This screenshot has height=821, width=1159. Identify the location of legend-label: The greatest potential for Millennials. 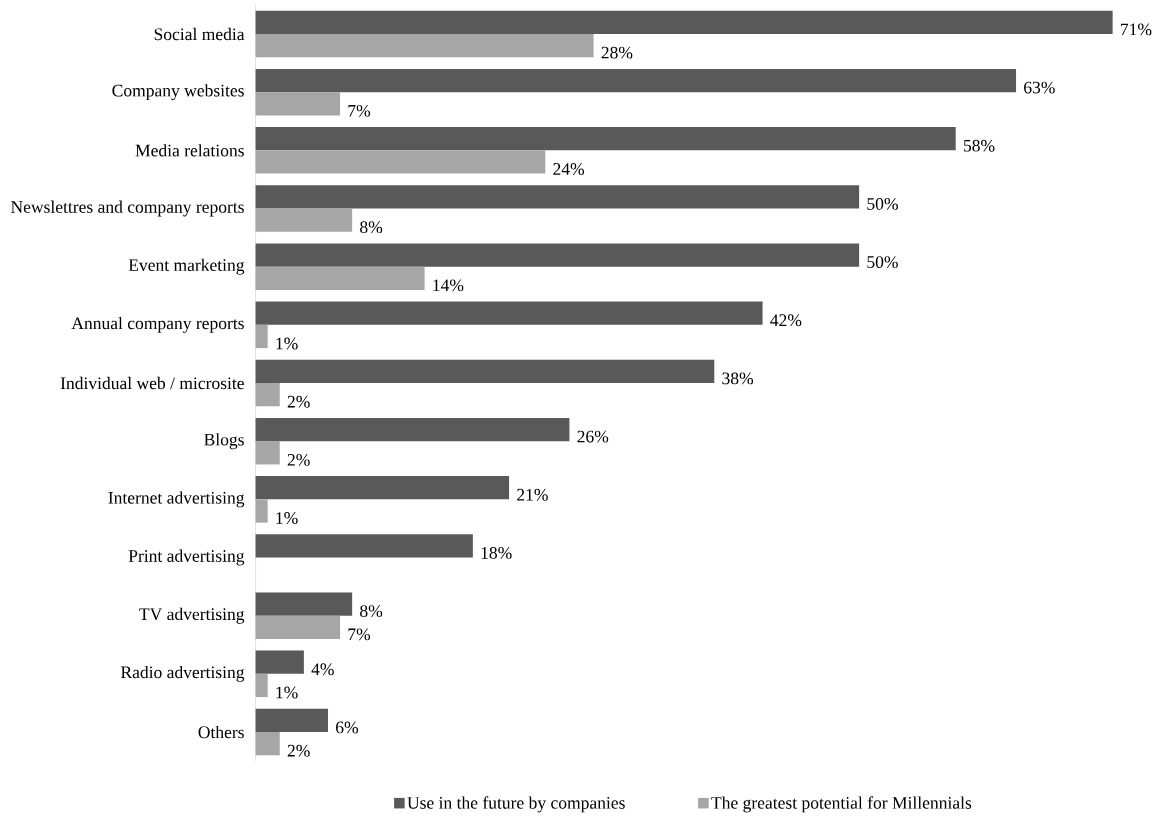
(841, 804).